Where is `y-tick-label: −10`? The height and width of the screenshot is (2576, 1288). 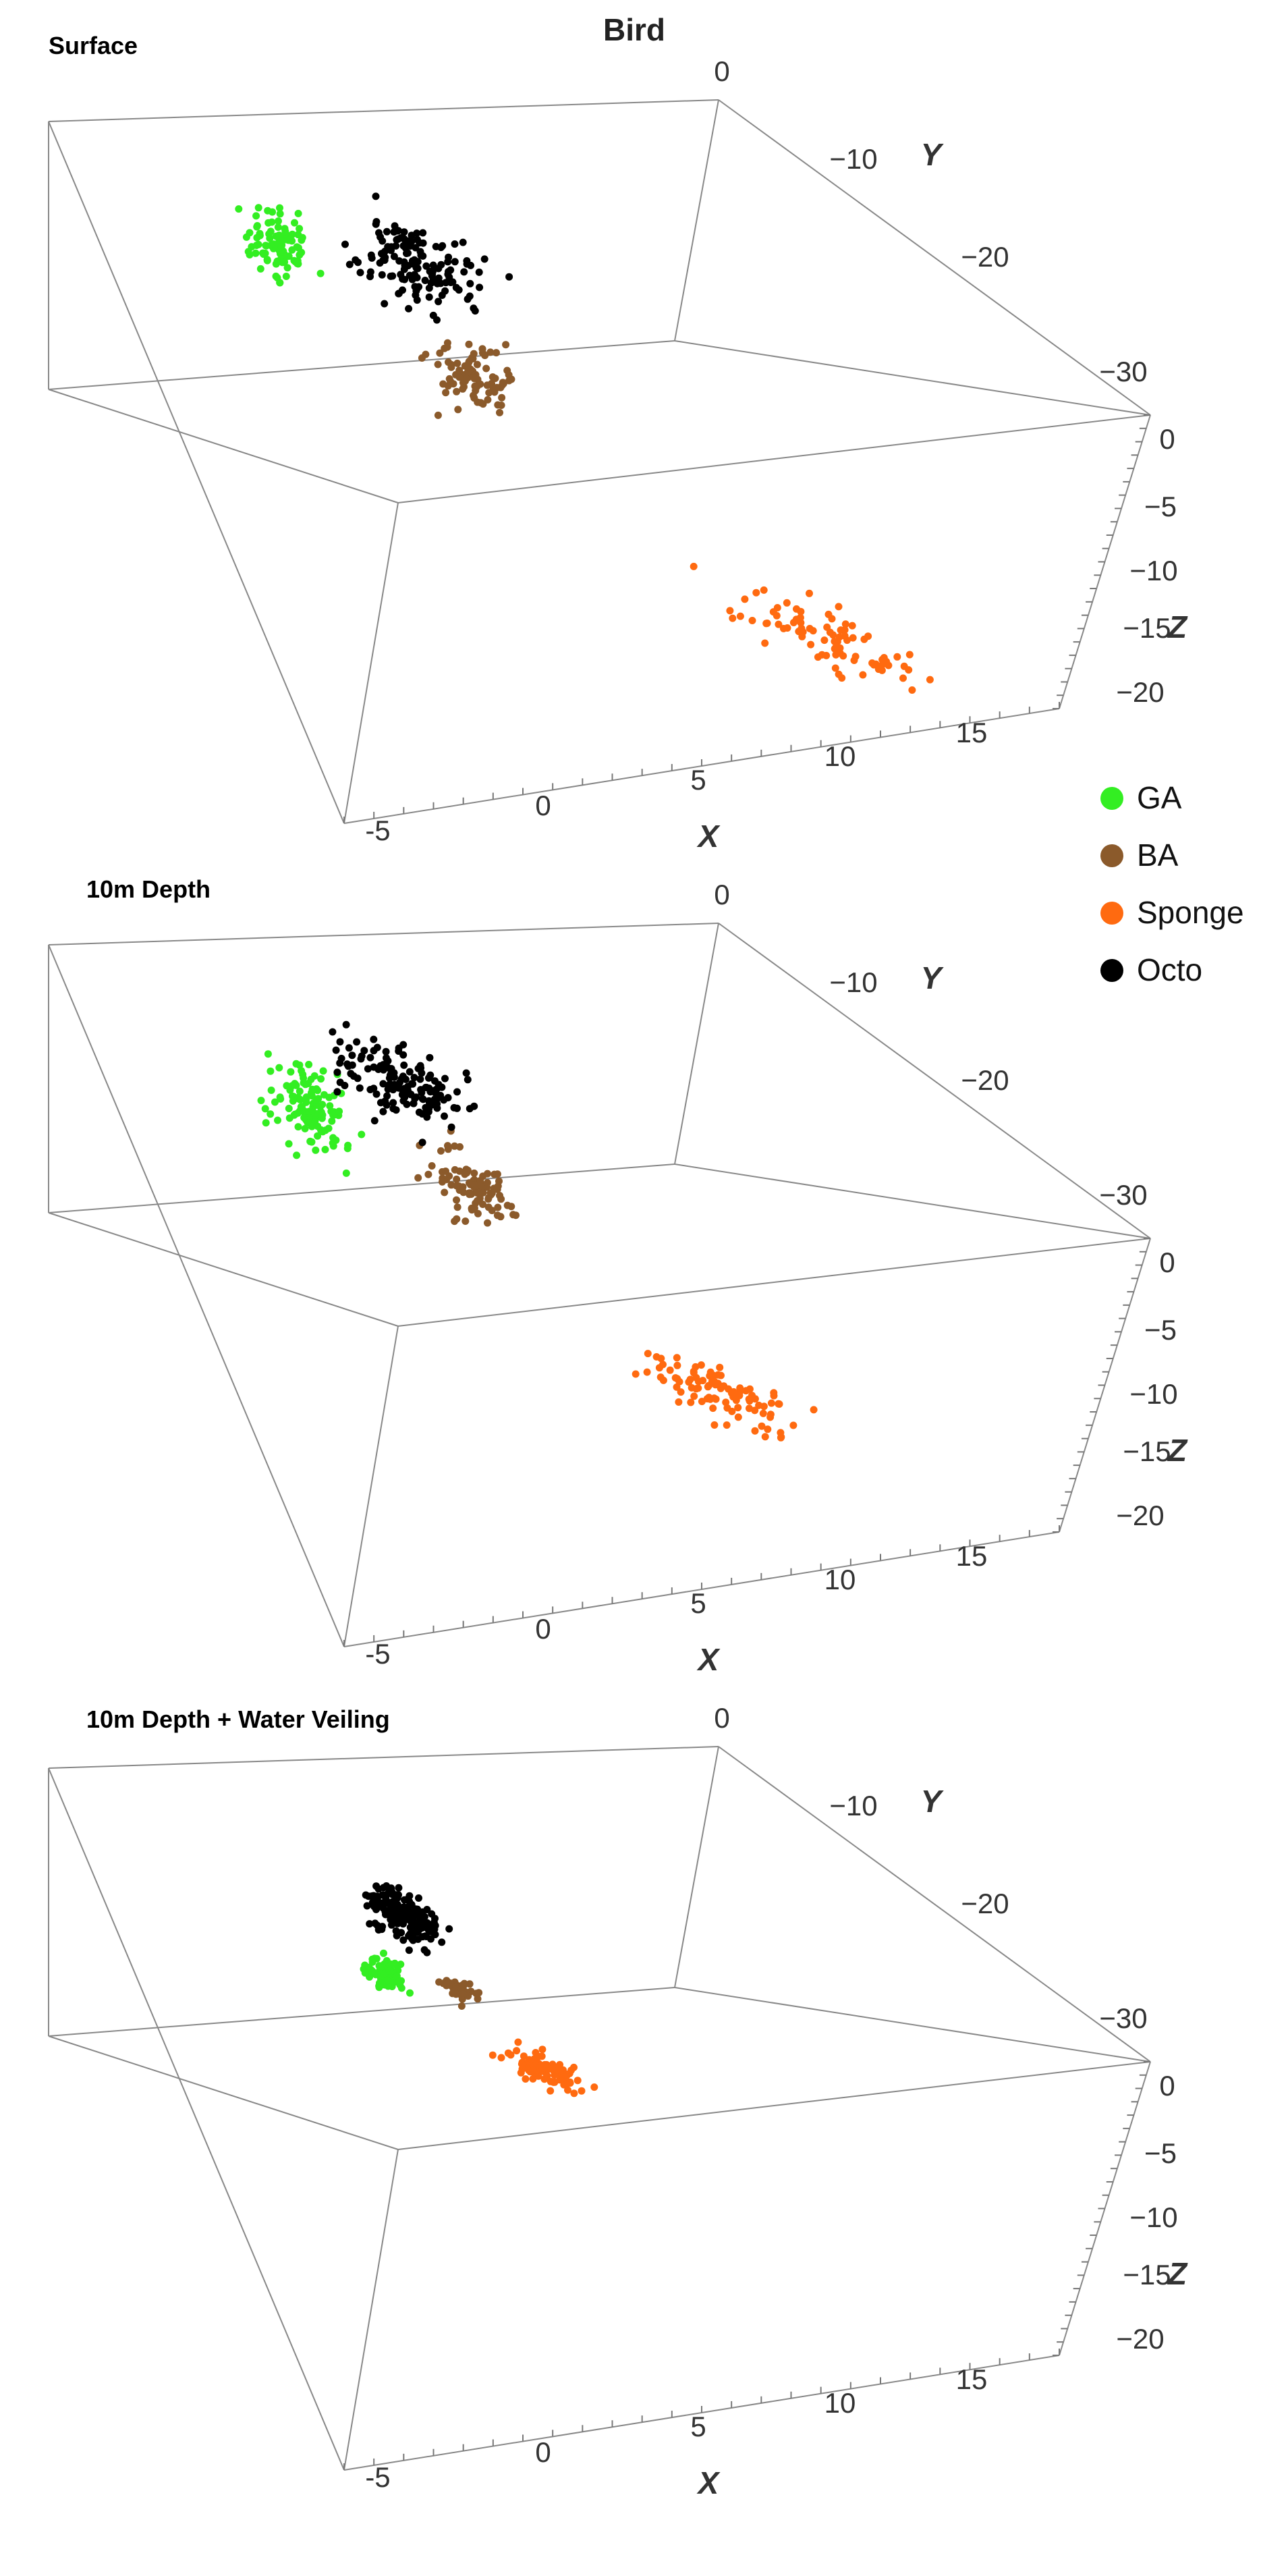
y-tick-label: −10 is located at coordinates (853, 982).